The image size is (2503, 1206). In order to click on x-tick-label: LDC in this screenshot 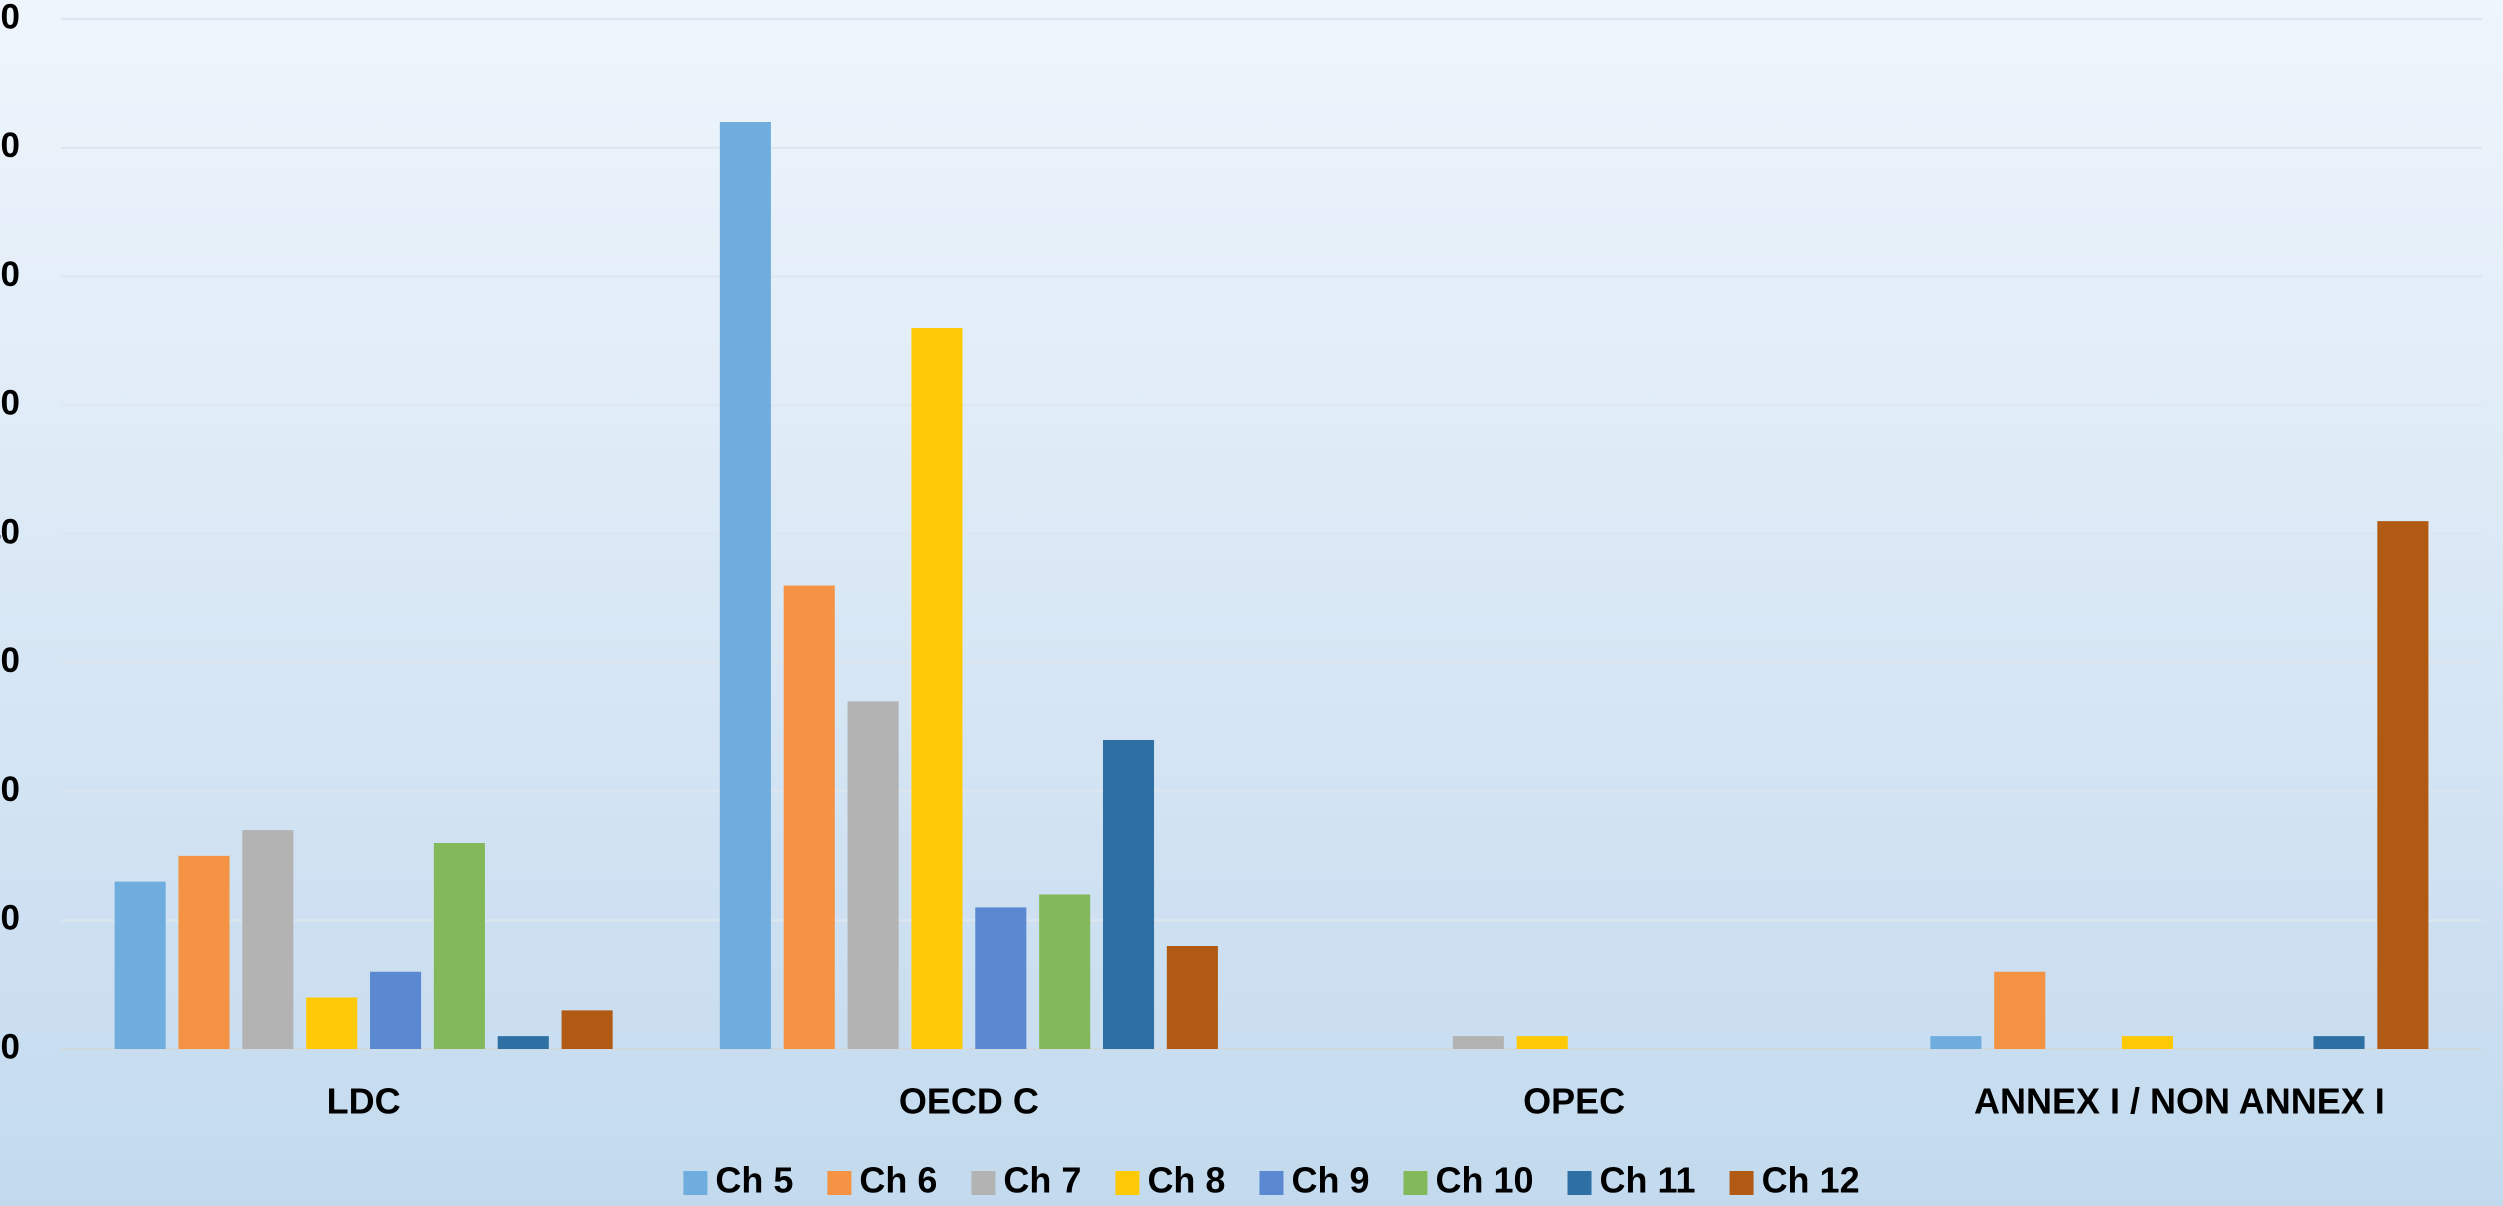, I will do `click(364, 1101)`.